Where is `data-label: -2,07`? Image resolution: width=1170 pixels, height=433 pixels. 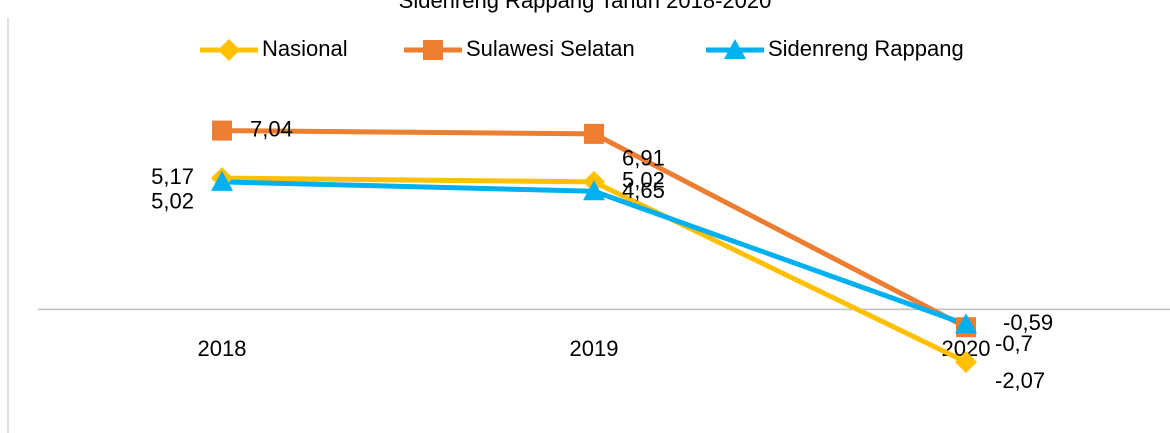 data-label: -2,07 is located at coordinates (1020, 380).